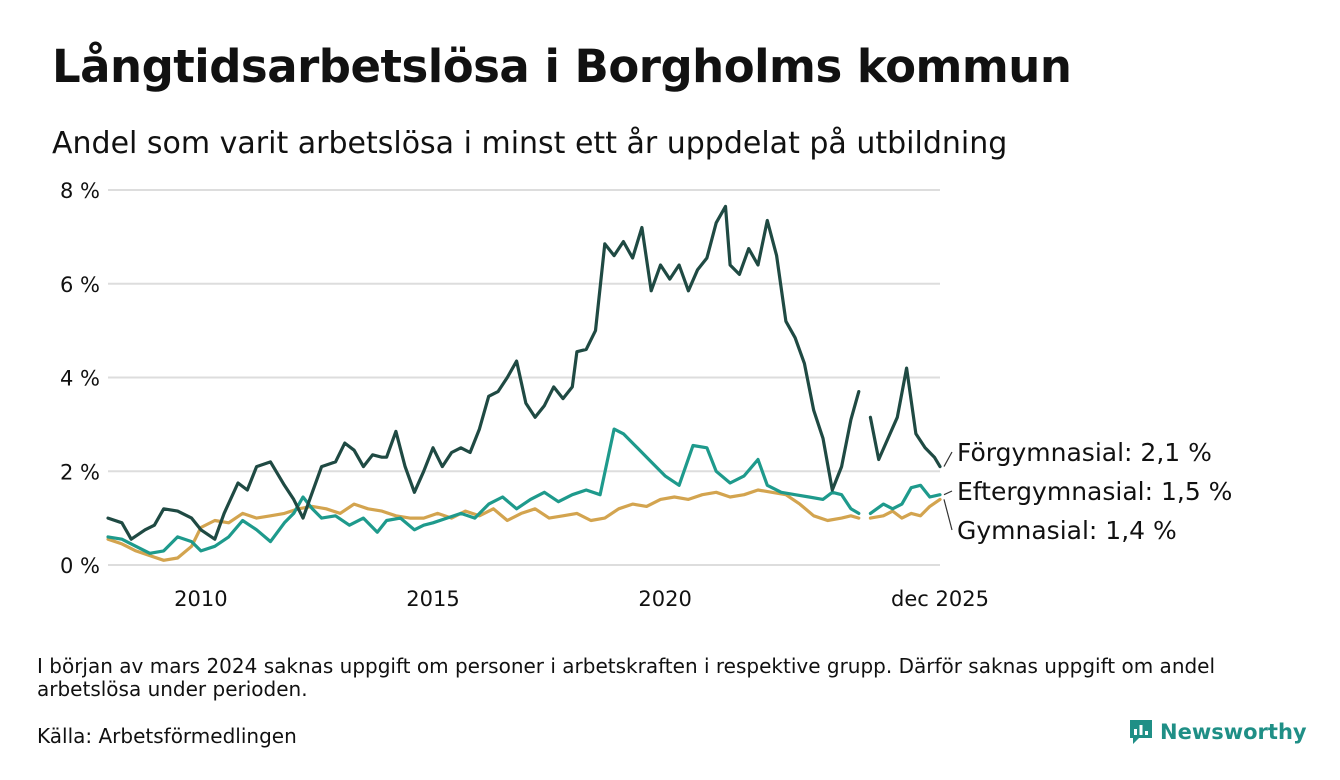  What do you see at coordinates (483, 525) in the screenshot?
I see `series-line-gymnasial` at bounding box center [483, 525].